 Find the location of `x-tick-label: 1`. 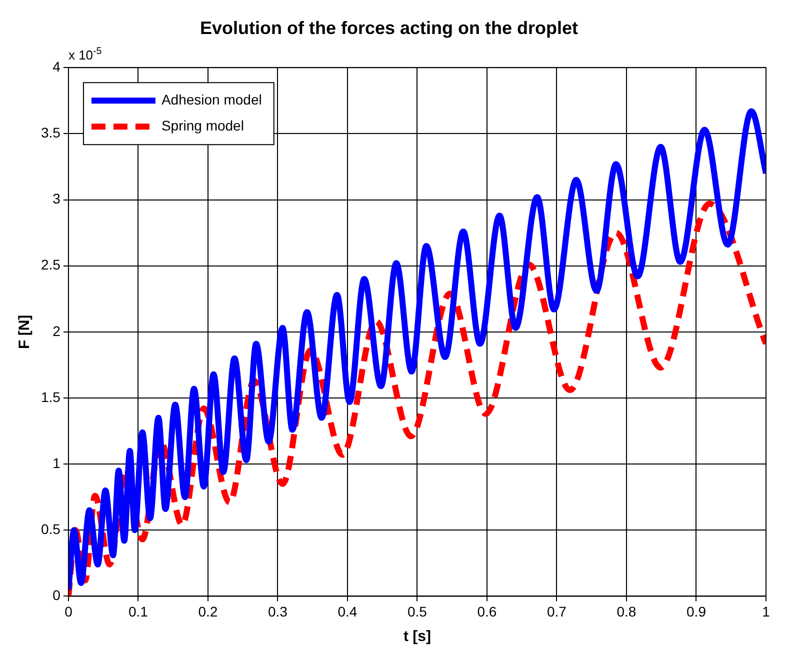

x-tick-label: 1 is located at coordinates (766, 611).